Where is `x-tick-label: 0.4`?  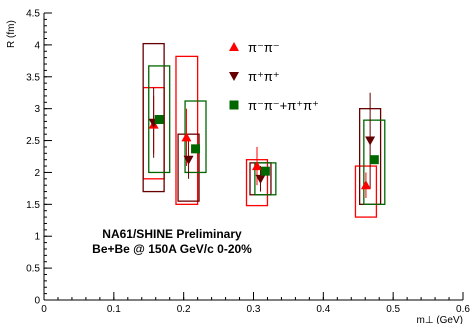 x-tick-label: 0.4 is located at coordinates (323, 309).